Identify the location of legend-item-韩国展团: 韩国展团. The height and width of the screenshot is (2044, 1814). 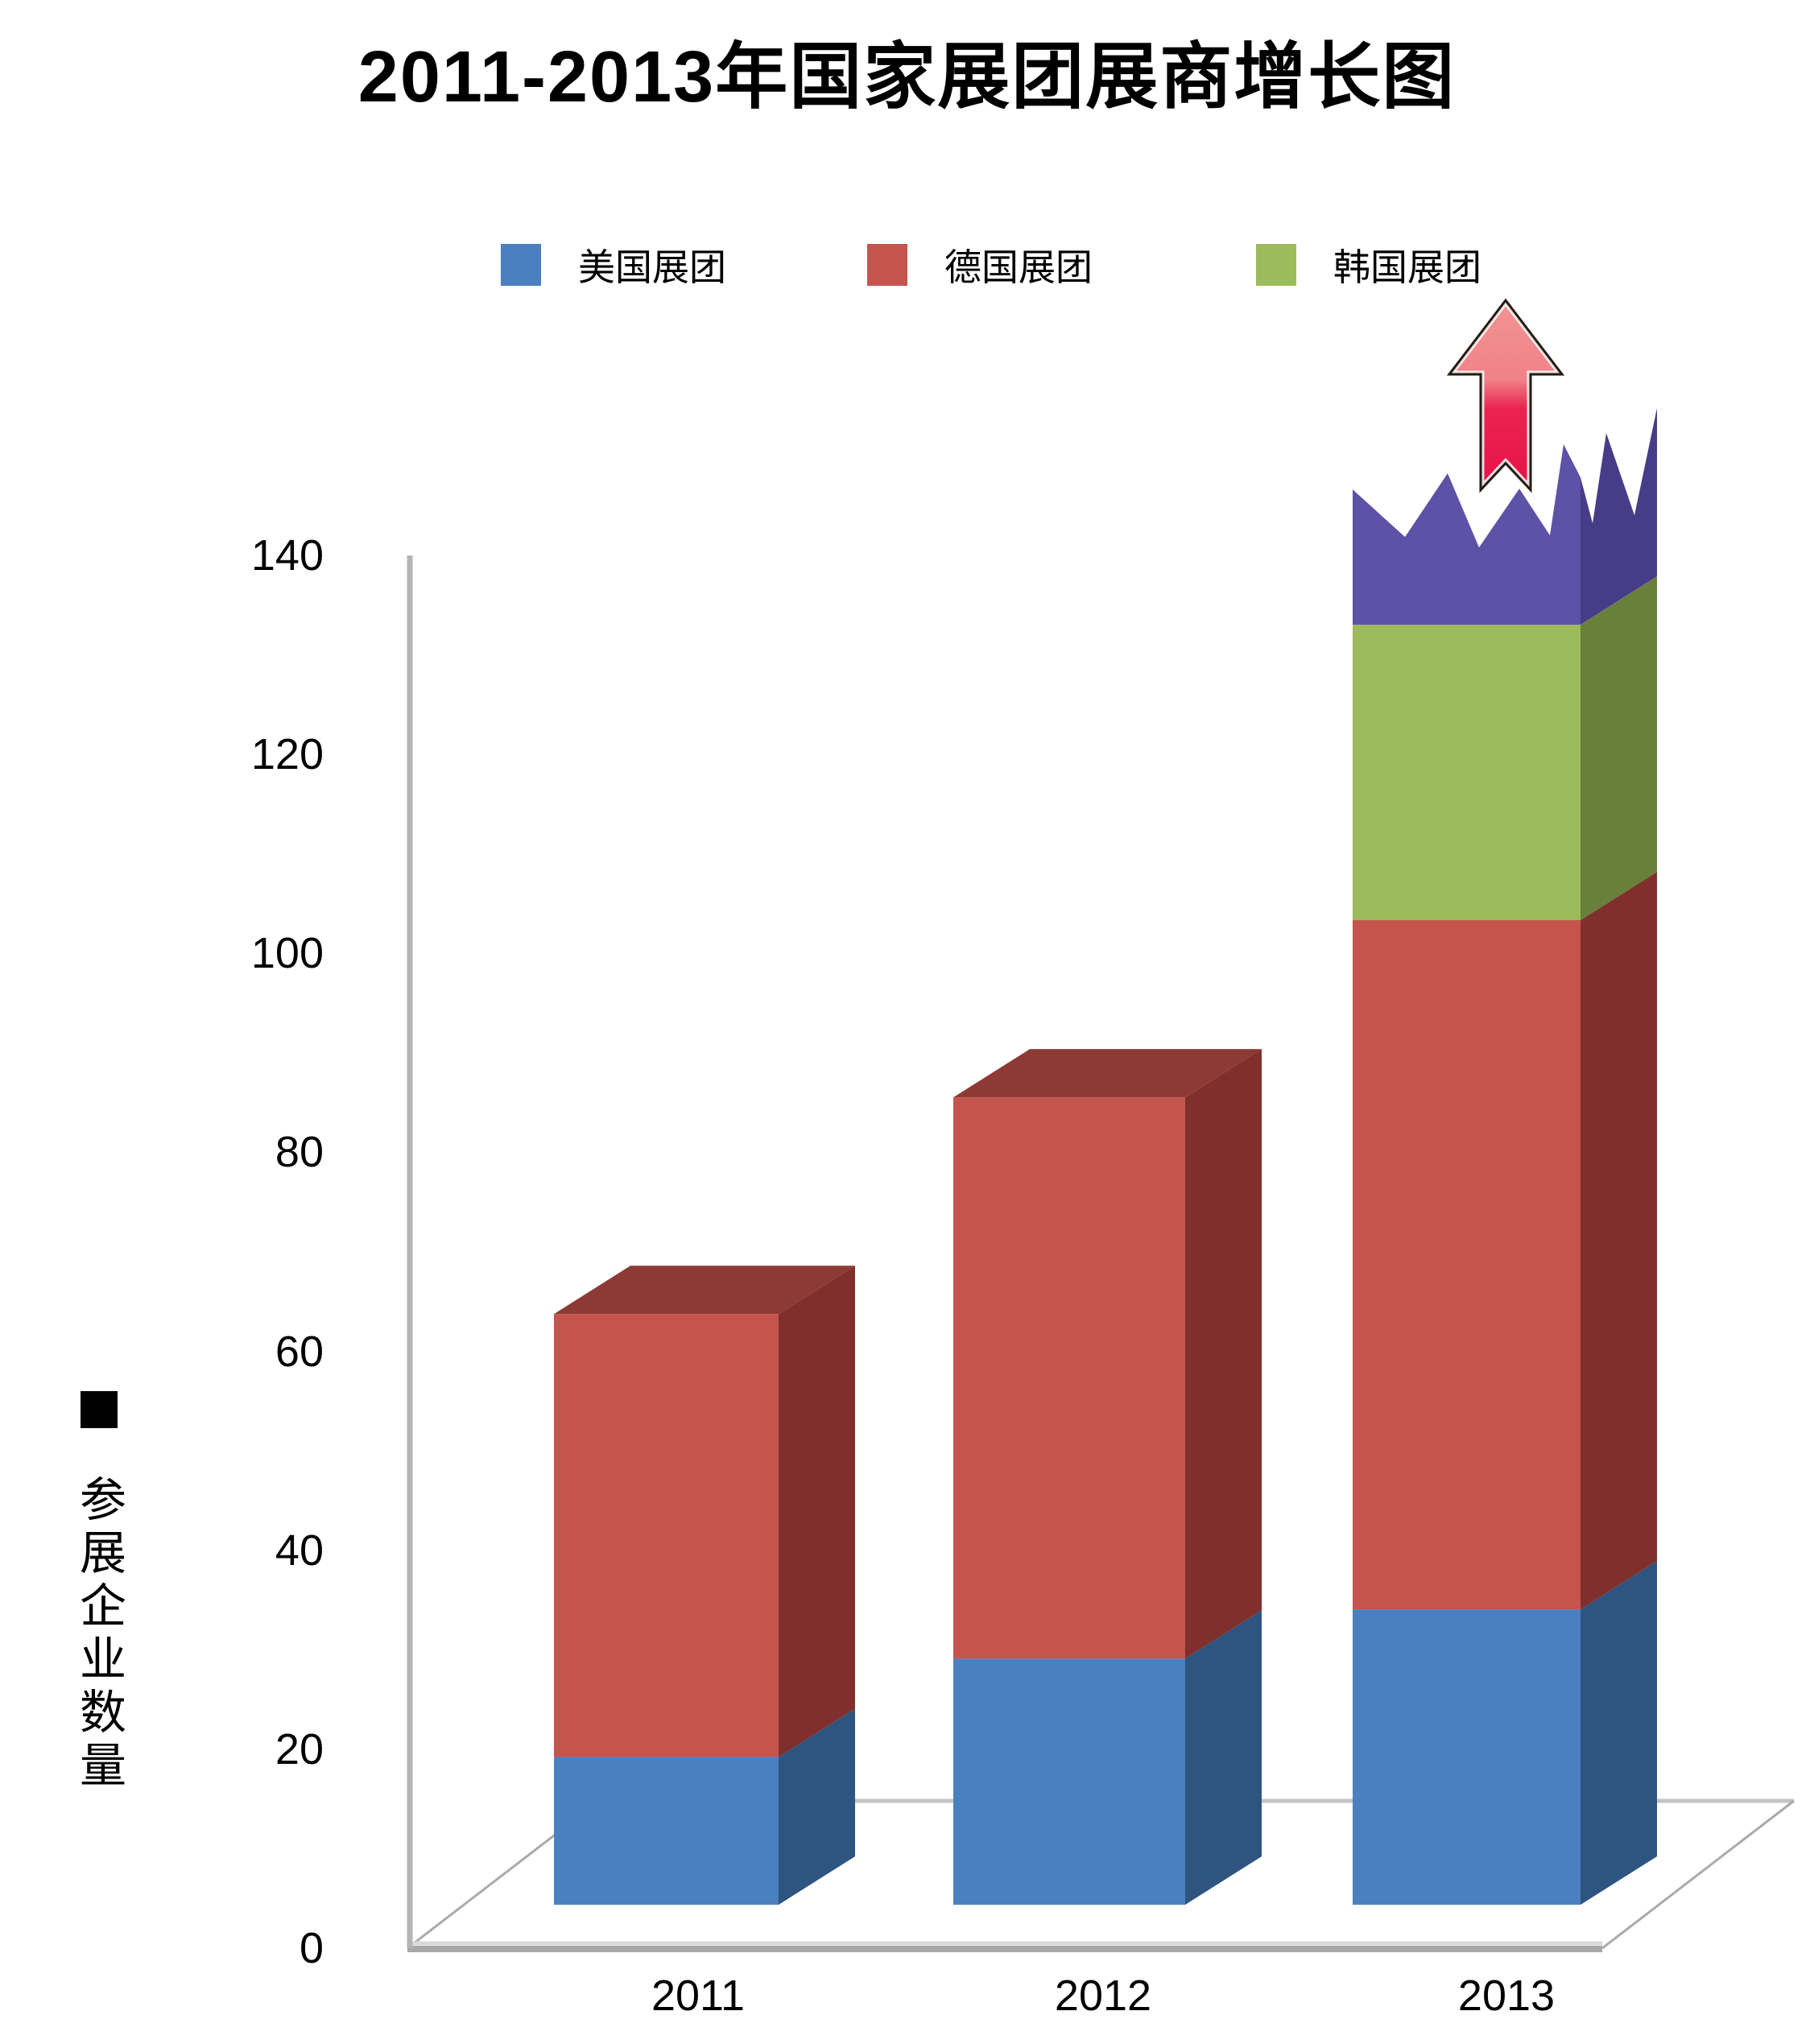
(1368, 264).